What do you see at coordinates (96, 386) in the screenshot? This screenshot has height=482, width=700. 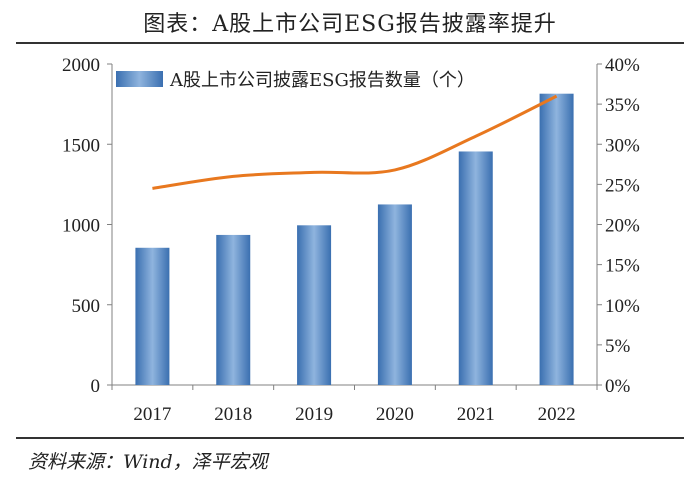 I see `left-tick-label: 0` at bounding box center [96, 386].